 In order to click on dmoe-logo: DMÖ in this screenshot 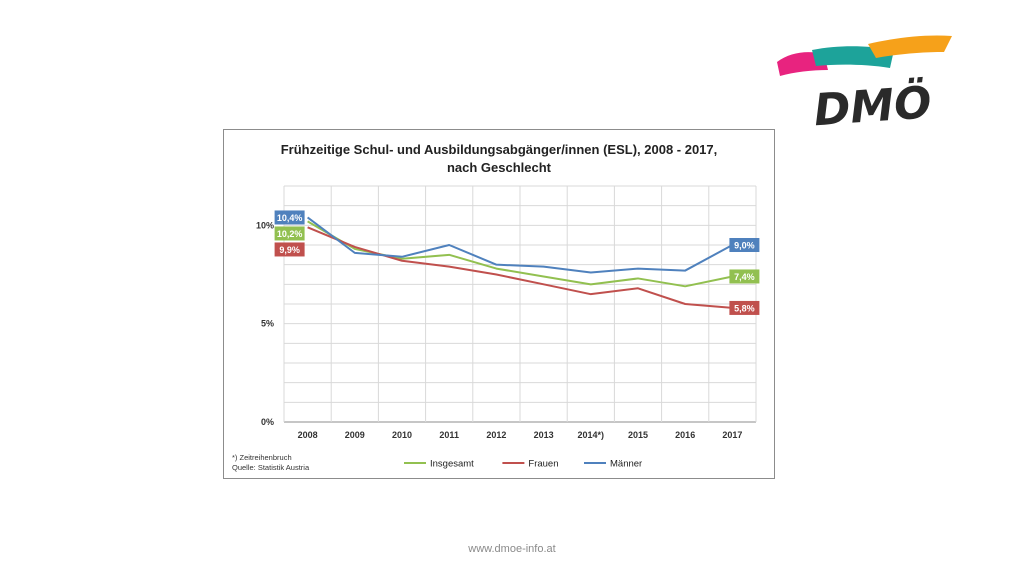, I will do `click(864, 85)`.